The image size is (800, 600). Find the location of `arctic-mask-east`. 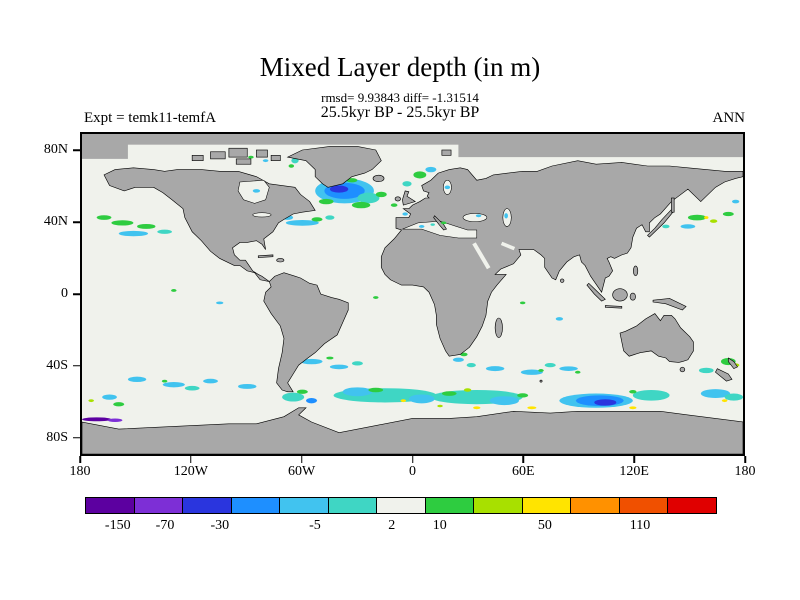

arctic-mask-east is located at coordinates (600, 146).